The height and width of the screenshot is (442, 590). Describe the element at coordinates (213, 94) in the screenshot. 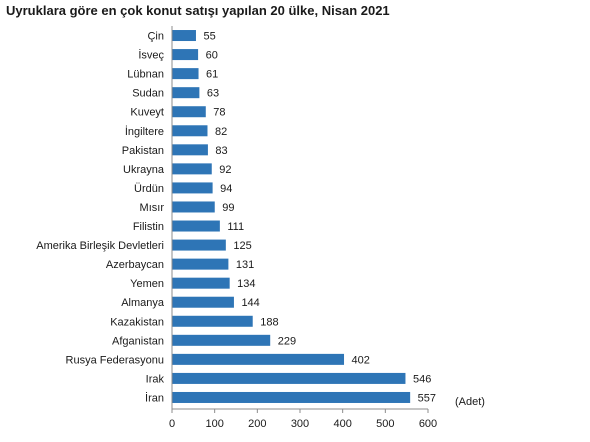

I see `value-label: 63` at that location.